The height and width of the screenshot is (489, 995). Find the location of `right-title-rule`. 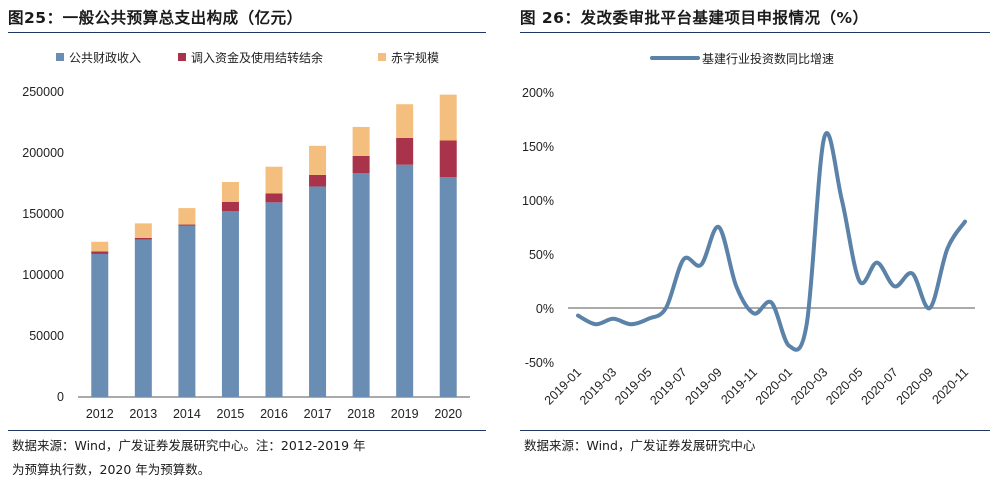

right-title-rule is located at coordinates (755, 32).